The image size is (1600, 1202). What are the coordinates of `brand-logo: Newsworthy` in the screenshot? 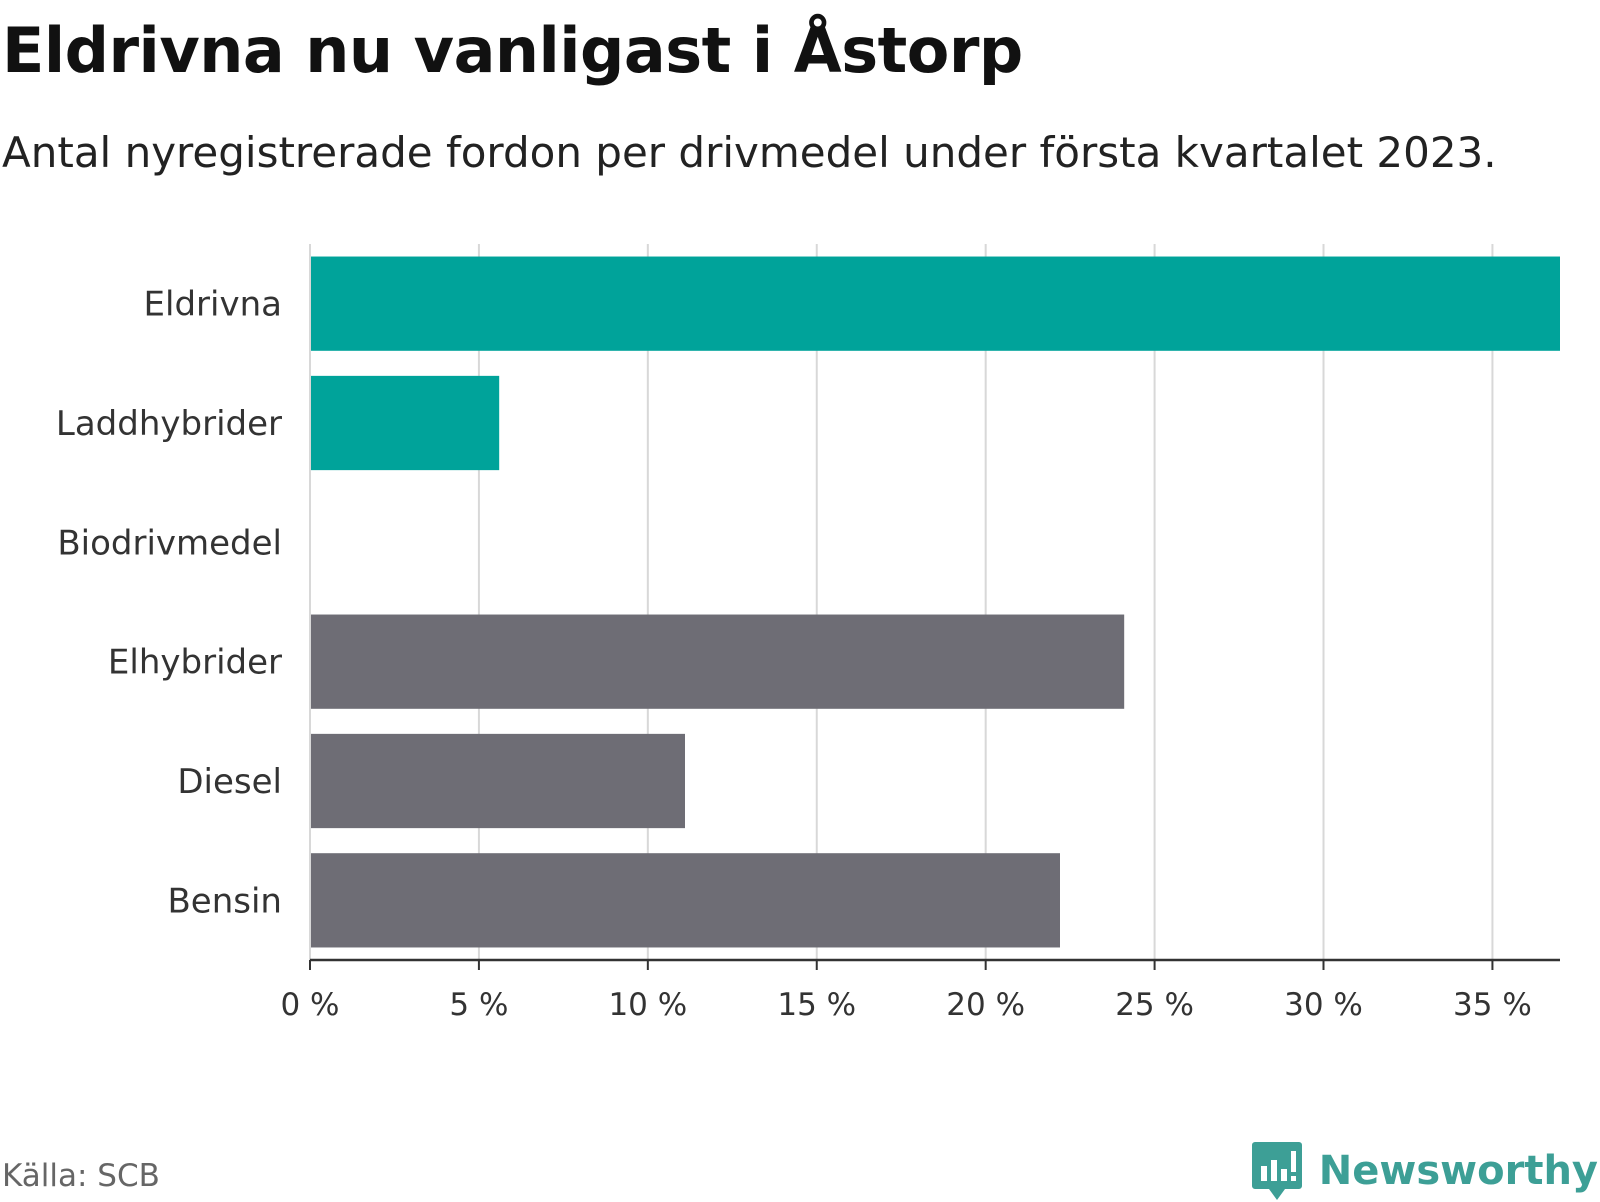 It's located at (1424, 1171).